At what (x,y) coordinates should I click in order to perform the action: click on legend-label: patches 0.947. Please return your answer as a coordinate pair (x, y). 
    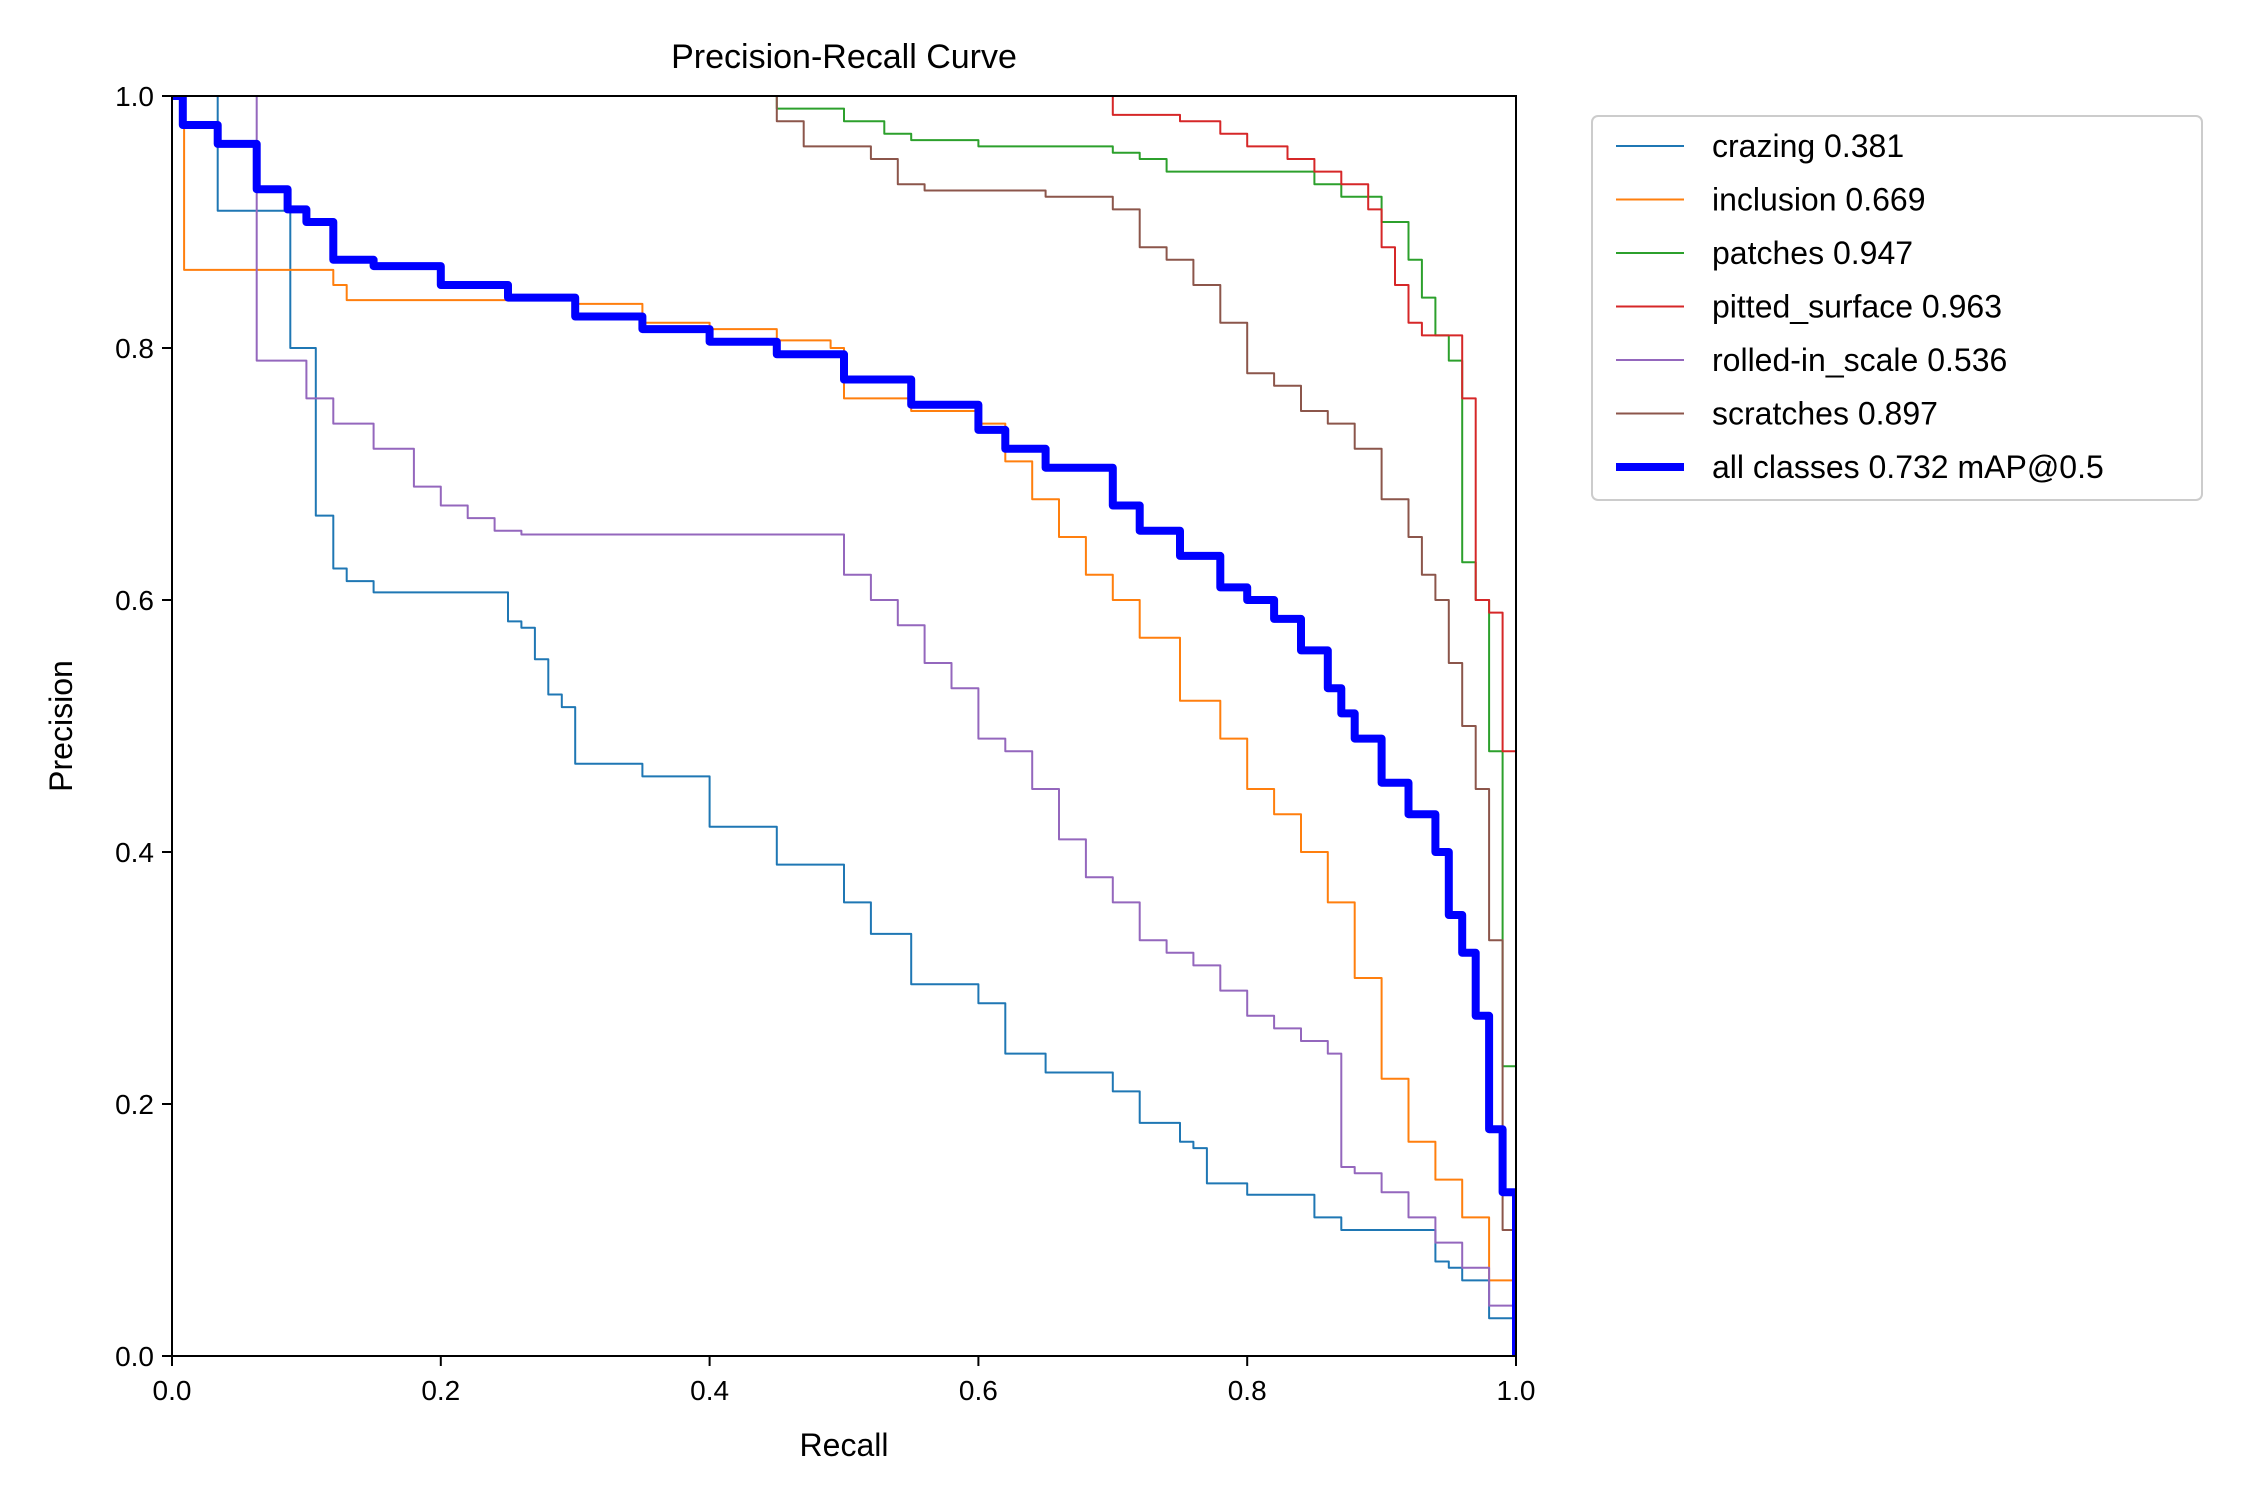
    Looking at the image, I should click on (1812, 253).